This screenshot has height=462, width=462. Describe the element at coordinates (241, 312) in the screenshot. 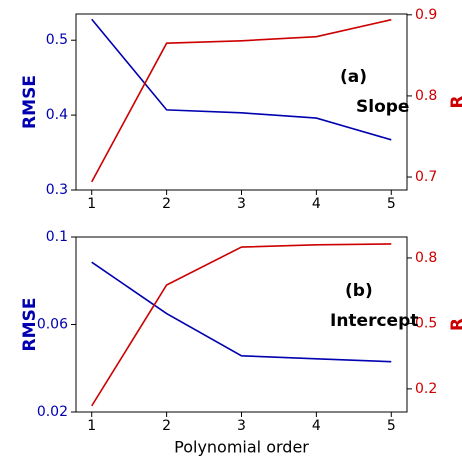

I see `data-line` at that location.